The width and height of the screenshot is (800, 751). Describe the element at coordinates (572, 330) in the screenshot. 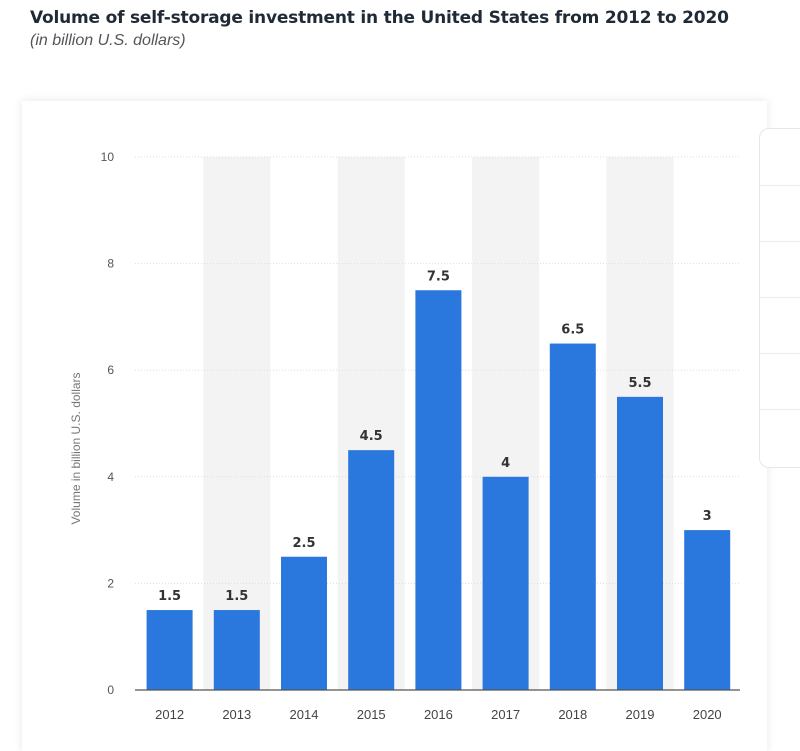

I see `data-label-2018: 6.5` at that location.